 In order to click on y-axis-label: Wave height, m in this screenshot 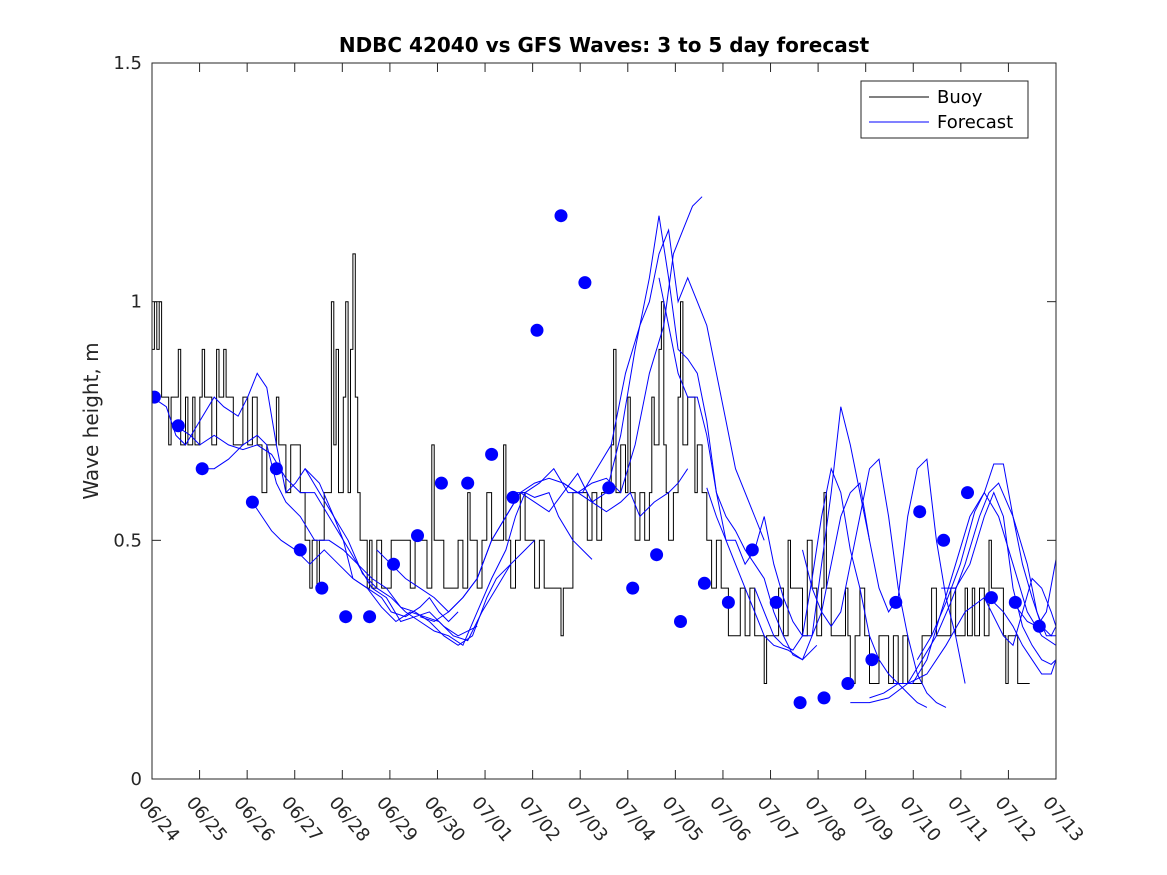, I will do `click(91, 420)`.